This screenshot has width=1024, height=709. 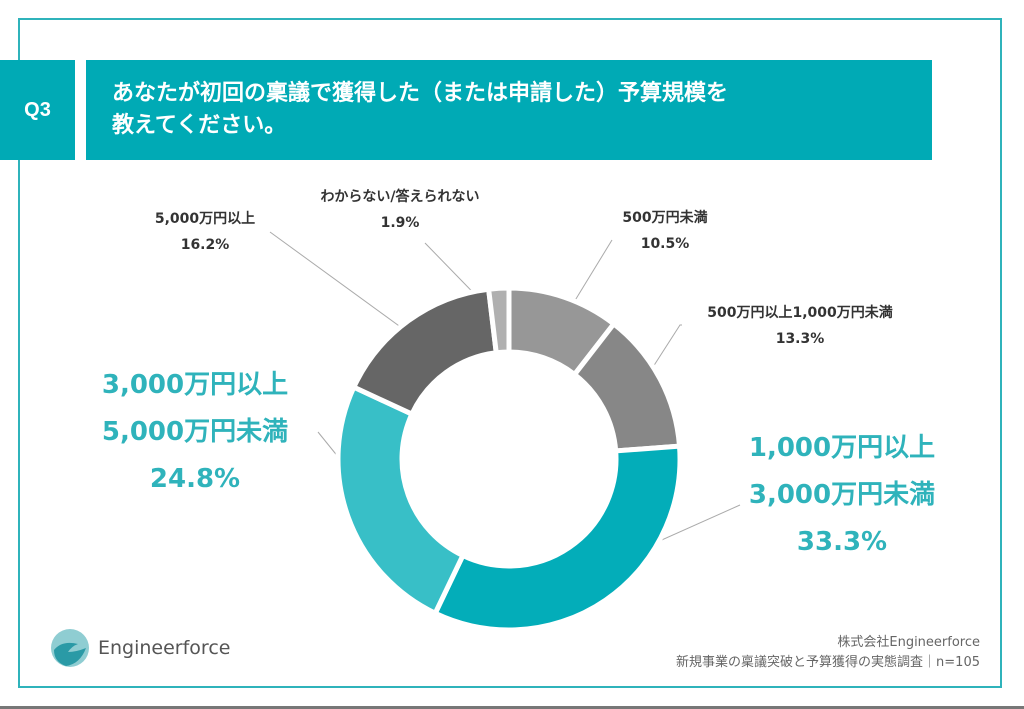 I want to click on slice-label: 5,000万円以上, so click(x=205, y=219).